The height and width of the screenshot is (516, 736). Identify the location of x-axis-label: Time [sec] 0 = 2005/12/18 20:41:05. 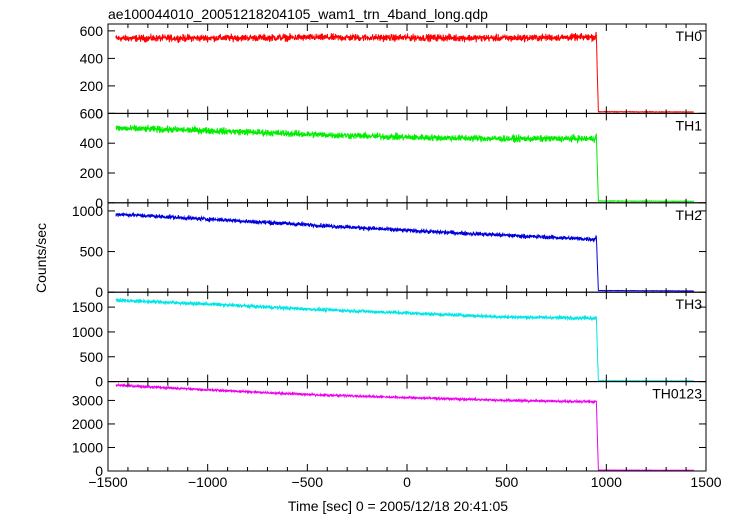
(398, 506).